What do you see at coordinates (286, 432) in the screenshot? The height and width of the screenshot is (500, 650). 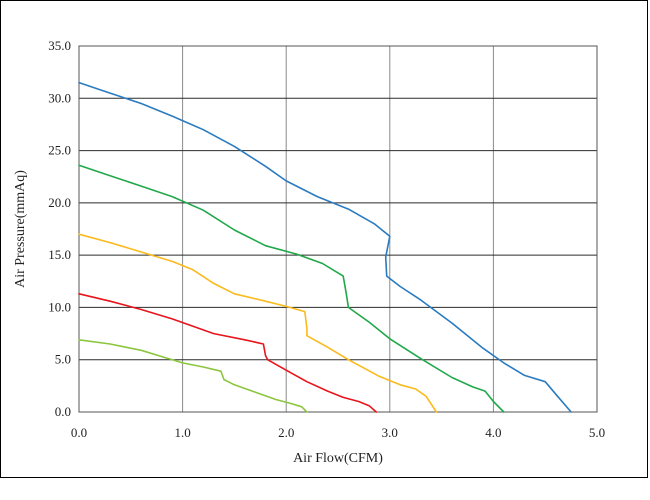 I see `x-tick-label: 2.0` at bounding box center [286, 432].